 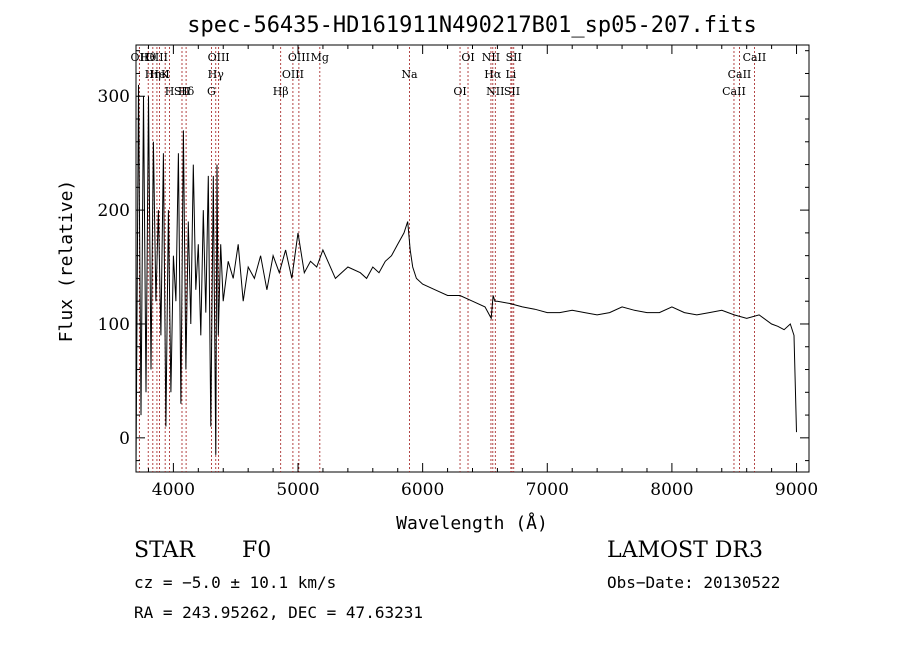 What do you see at coordinates (685, 550) in the screenshot?
I see `survey-name: LAMOST DR3` at bounding box center [685, 550].